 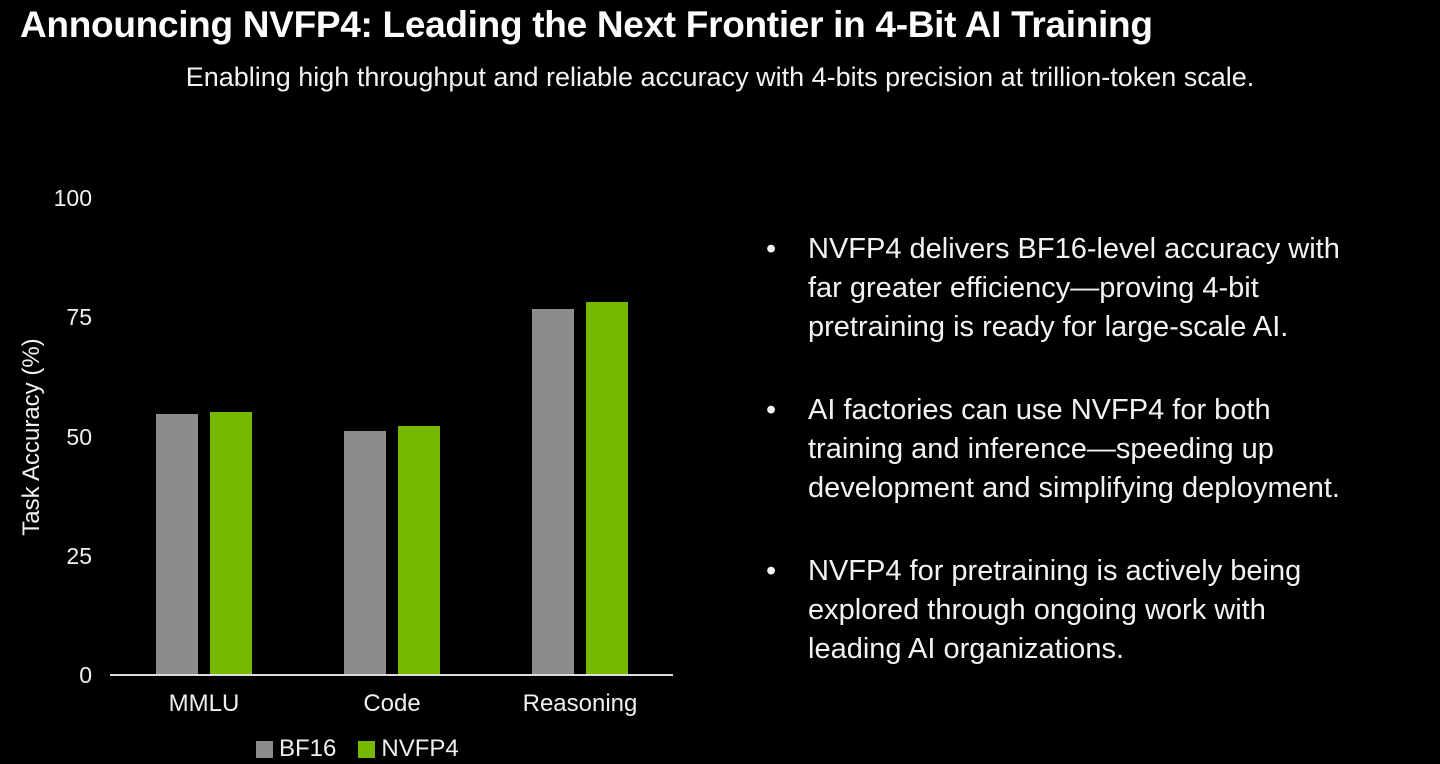 What do you see at coordinates (553, 492) in the screenshot?
I see `bar-bf16-reasoning` at bounding box center [553, 492].